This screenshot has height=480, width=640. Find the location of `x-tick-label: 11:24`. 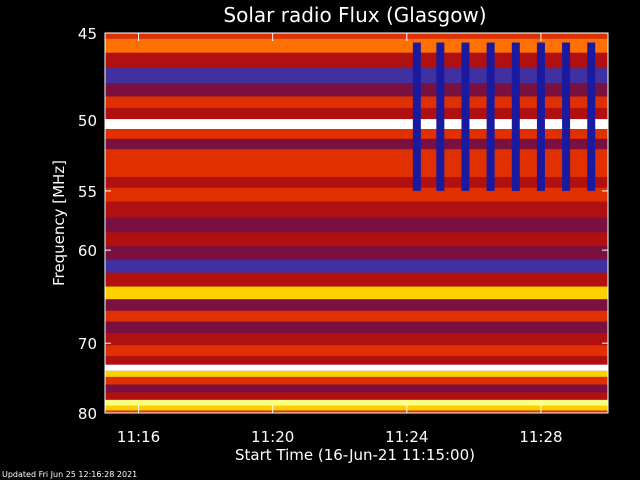

x-tick-label: 11:24 is located at coordinates (406, 437).